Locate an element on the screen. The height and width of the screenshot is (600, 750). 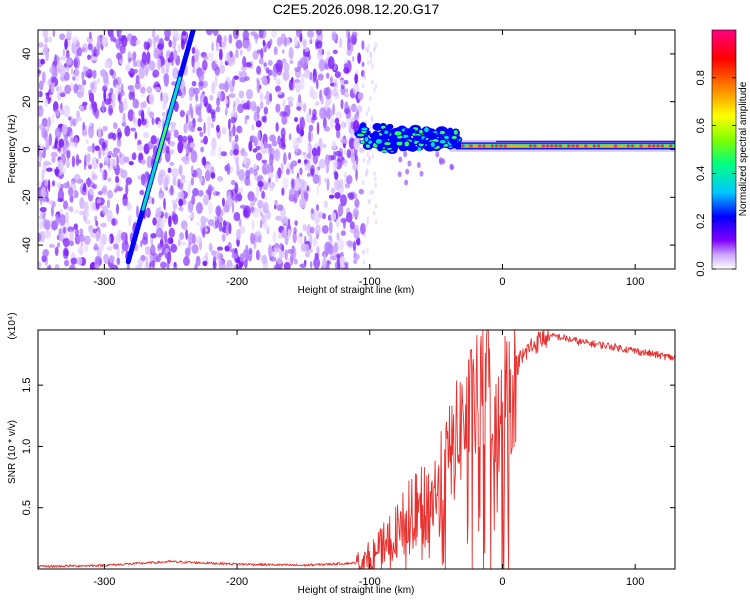
signal-blob is located at coordinates (417, 138).